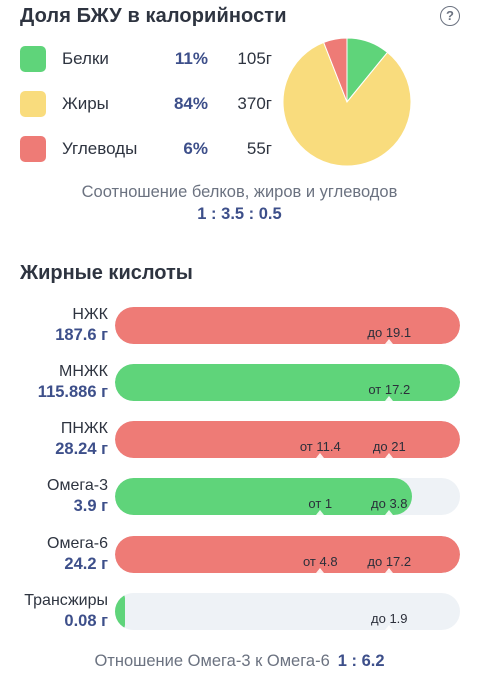  What do you see at coordinates (389, 446) in the screenshot?
I see `norm-marker-label: до 21` at bounding box center [389, 446].